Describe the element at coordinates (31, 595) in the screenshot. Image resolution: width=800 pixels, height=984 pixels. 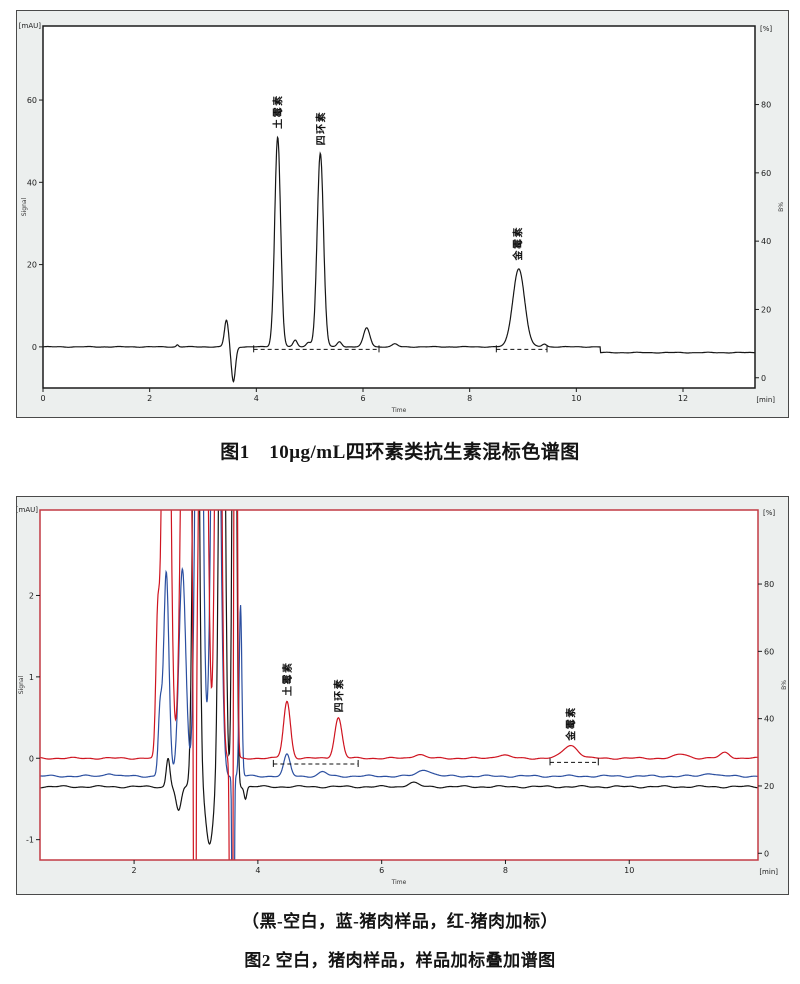
I see `y-tick-label: 2` at that location.